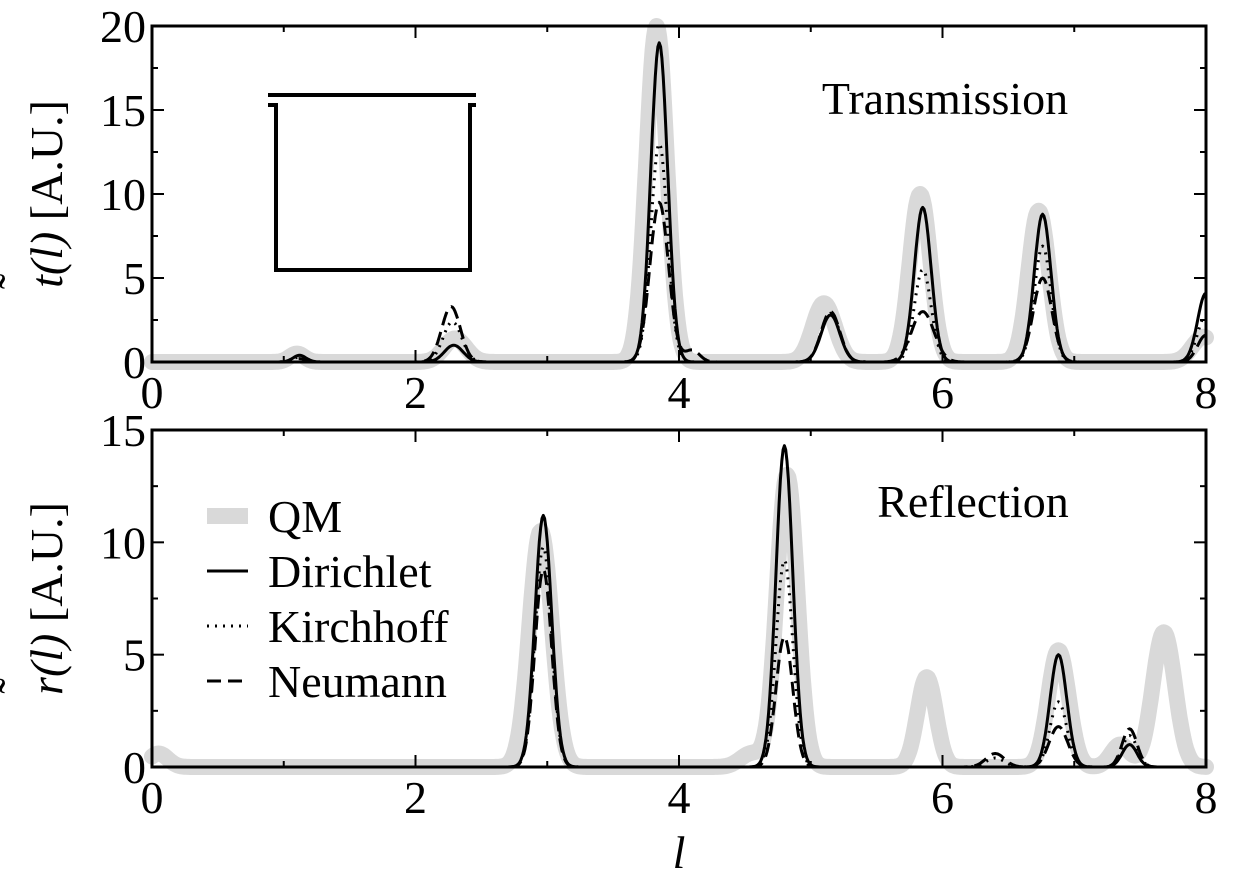  I want to click on y-tick-label: 20, so click(123, 26).